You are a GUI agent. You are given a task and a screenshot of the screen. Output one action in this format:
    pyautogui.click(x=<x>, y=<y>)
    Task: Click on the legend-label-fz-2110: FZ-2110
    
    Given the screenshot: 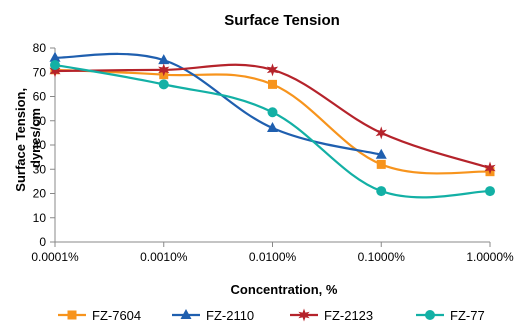 What is the action you would take?
    pyautogui.click(x=230, y=315)
    